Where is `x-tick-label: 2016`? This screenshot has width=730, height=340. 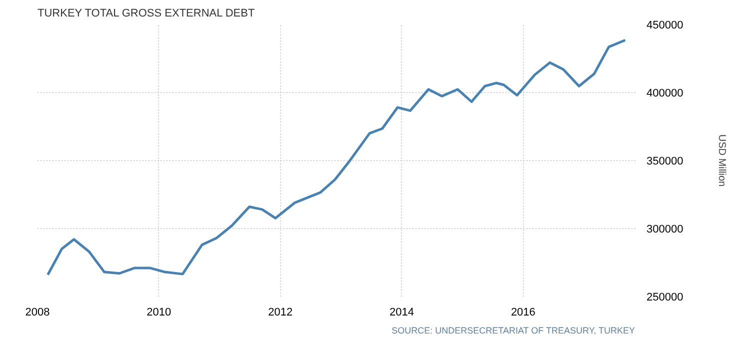
x-tick-label: 2016 is located at coordinates (523, 312).